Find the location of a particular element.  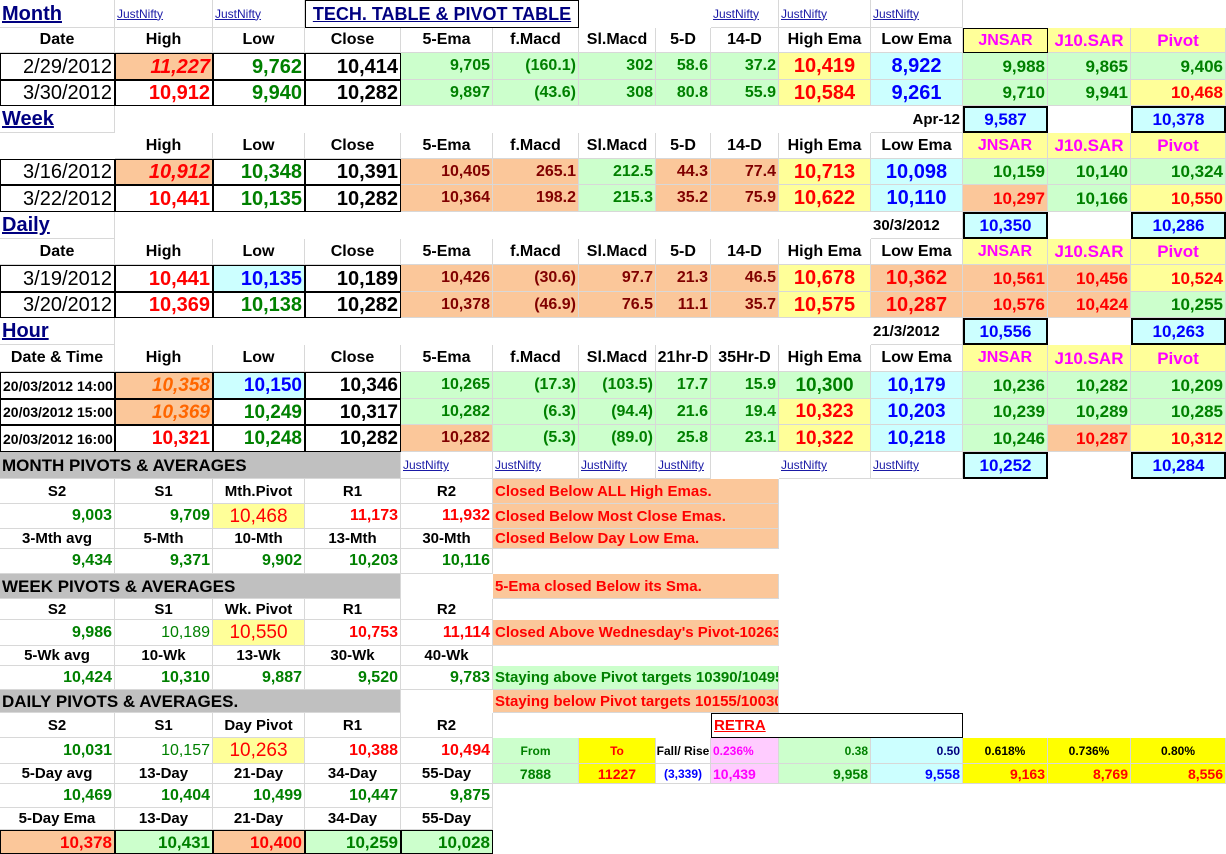

m1-low: 9,762 is located at coordinates (259, 66).